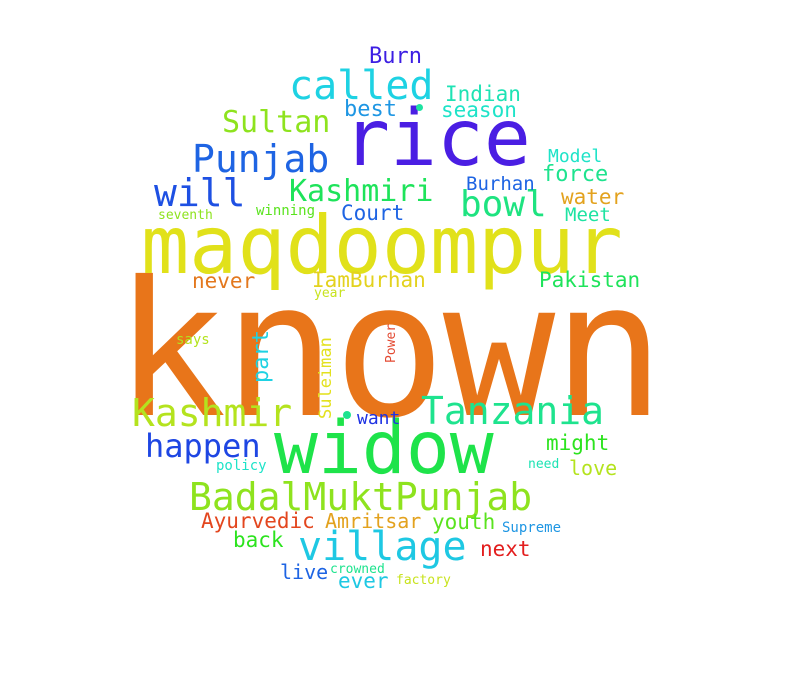 This screenshot has width=791, height=693. Describe the element at coordinates (593, 197) in the screenshot. I see `word-water: water` at that location.